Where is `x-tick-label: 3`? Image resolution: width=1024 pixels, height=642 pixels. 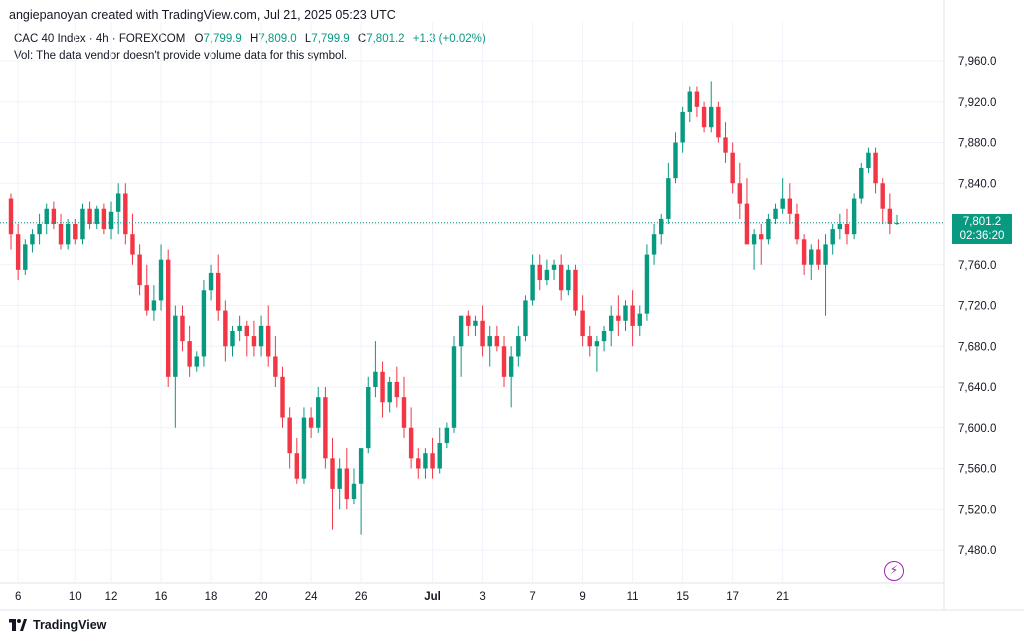 x-tick-label: 3 is located at coordinates (482, 597).